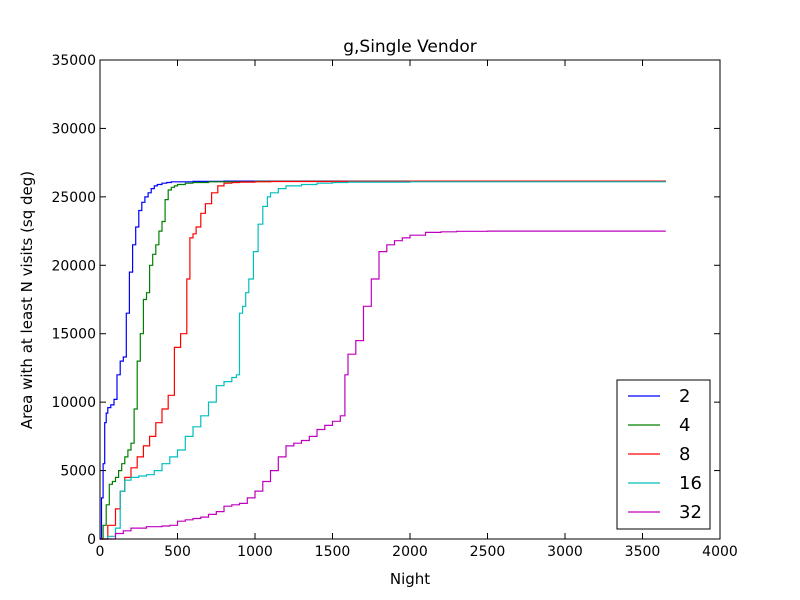  Describe the element at coordinates (684, 454) in the screenshot. I see `legend-label-2: 8` at that location.